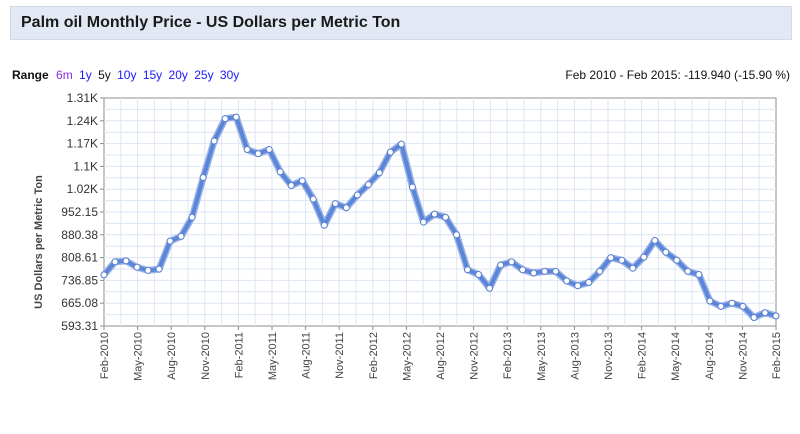 This screenshot has width=800, height=434. What do you see at coordinates (229, 75) in the screenshot?
I see `range-option-30y: 30y` at bounding box center [229, 75].